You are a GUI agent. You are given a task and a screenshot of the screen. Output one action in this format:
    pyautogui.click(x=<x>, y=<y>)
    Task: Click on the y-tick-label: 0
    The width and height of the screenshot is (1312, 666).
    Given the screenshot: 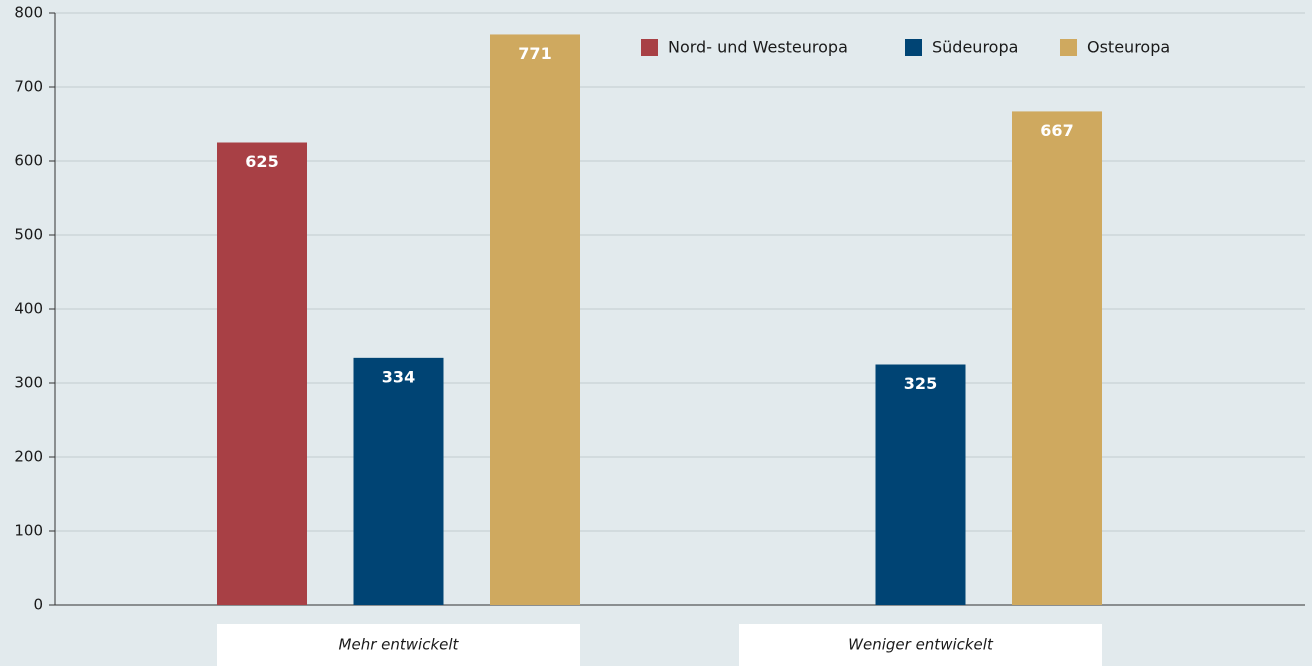 What is the action you would take?
    pyautogui.click(x=38, y=605)
    